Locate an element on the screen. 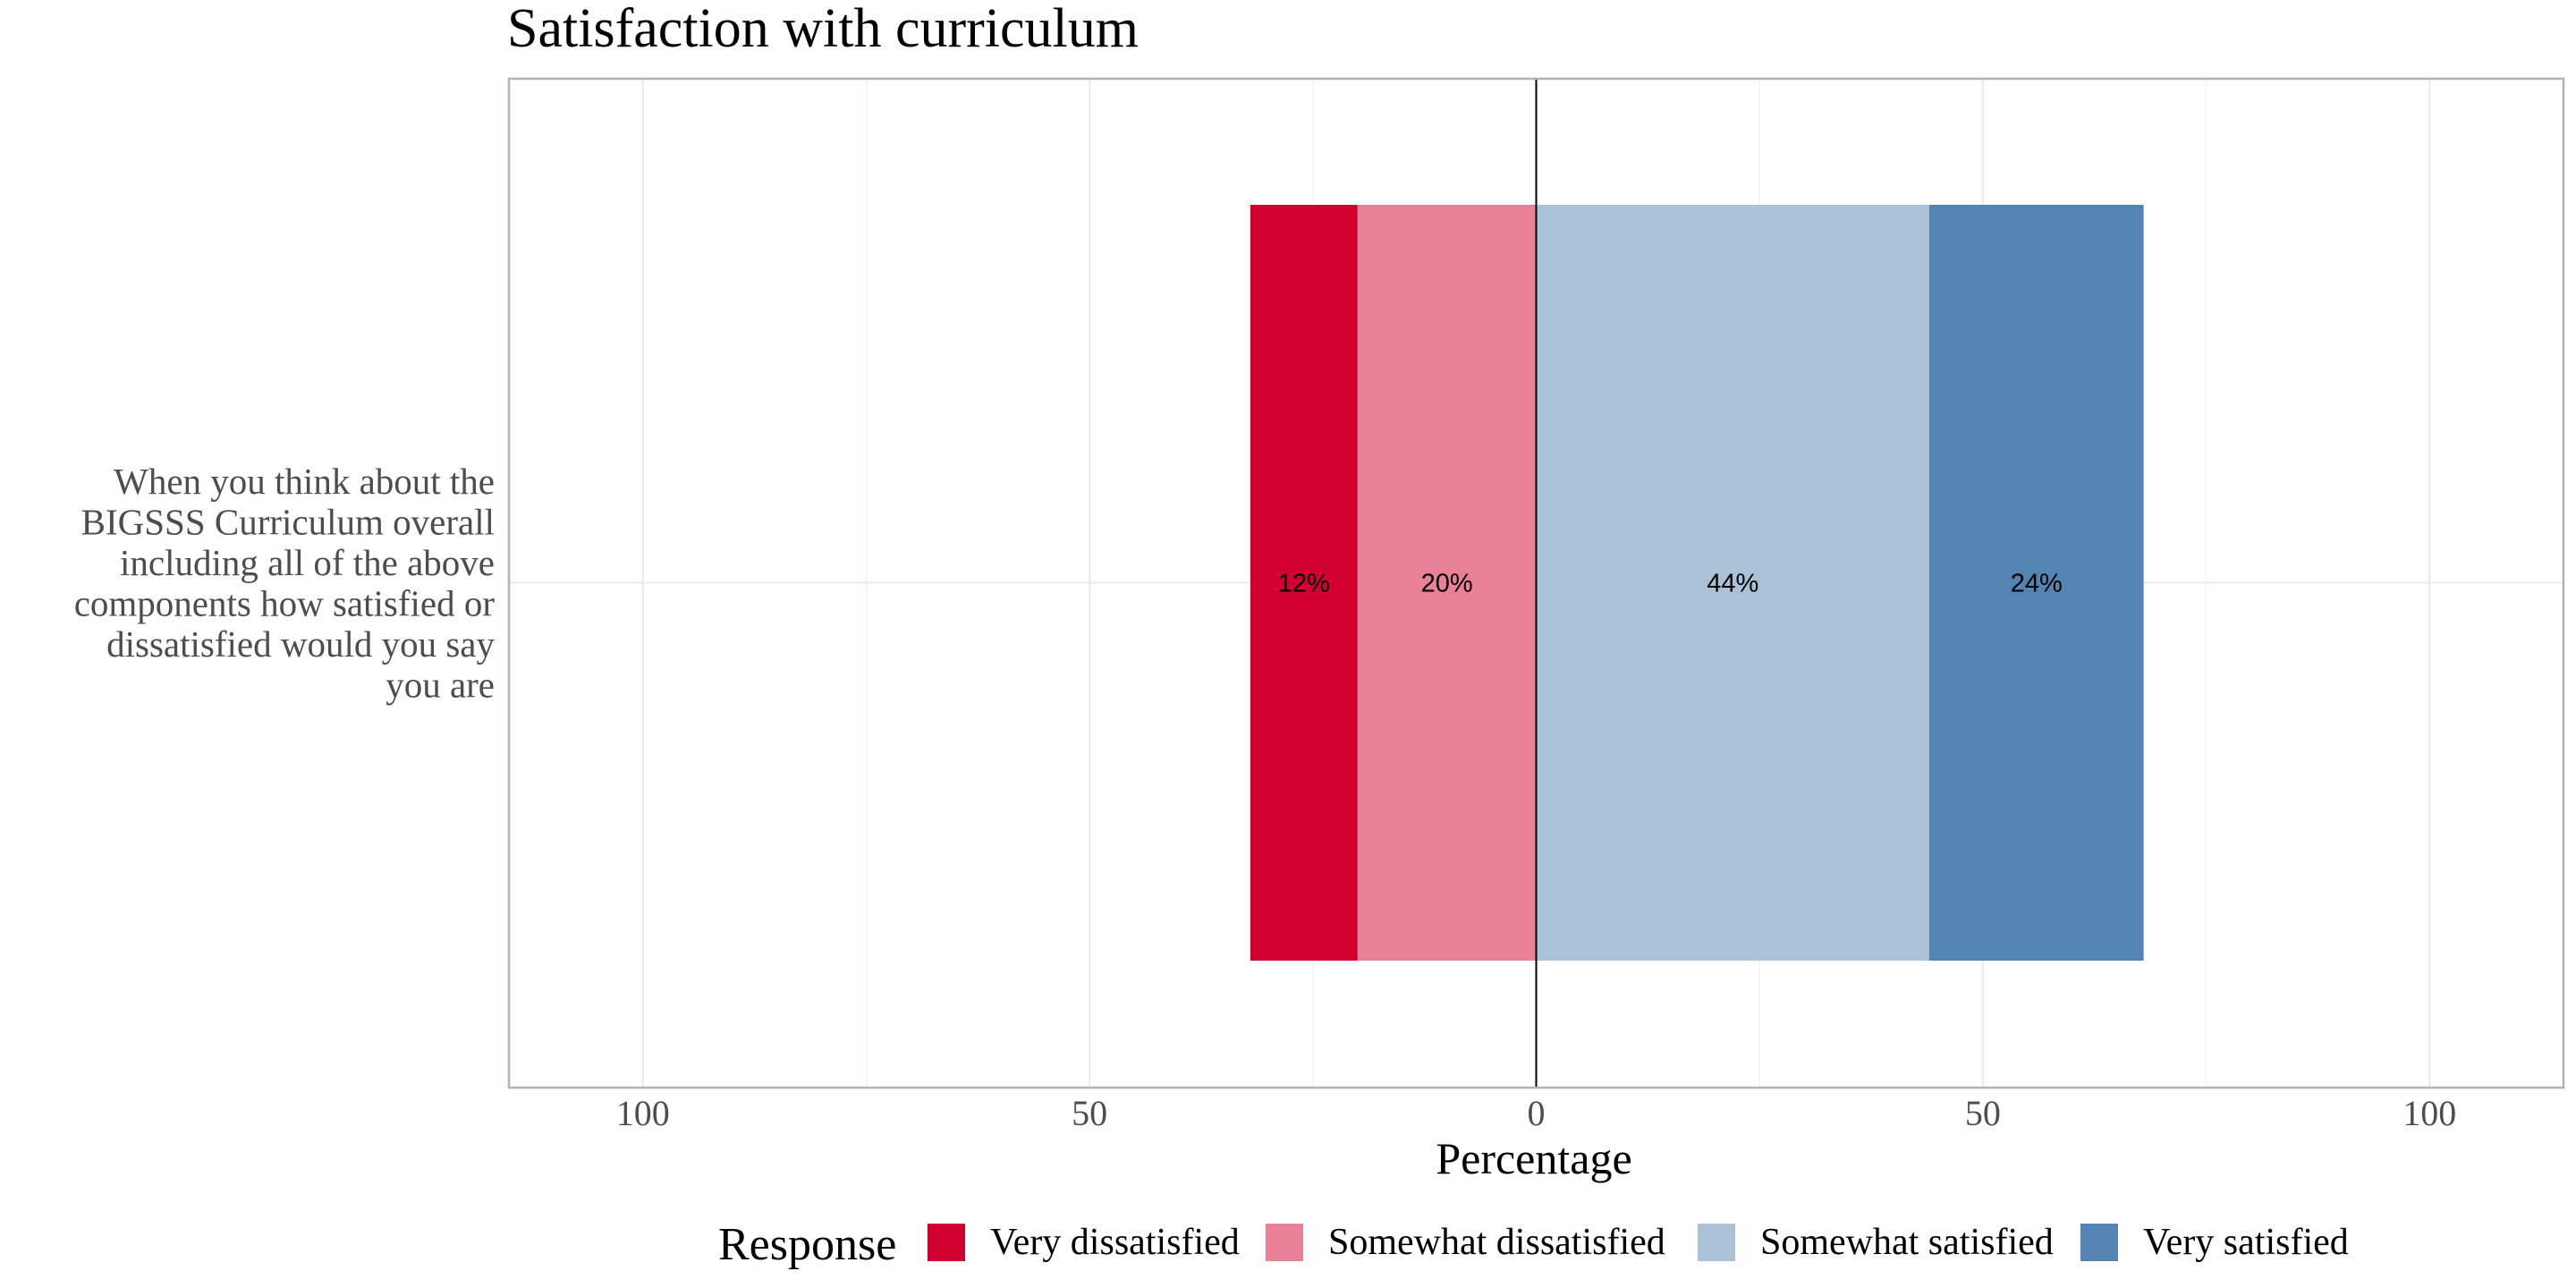 The image size is (2576, 1288). legend-title: Response is located at coordinates (807, 1244).